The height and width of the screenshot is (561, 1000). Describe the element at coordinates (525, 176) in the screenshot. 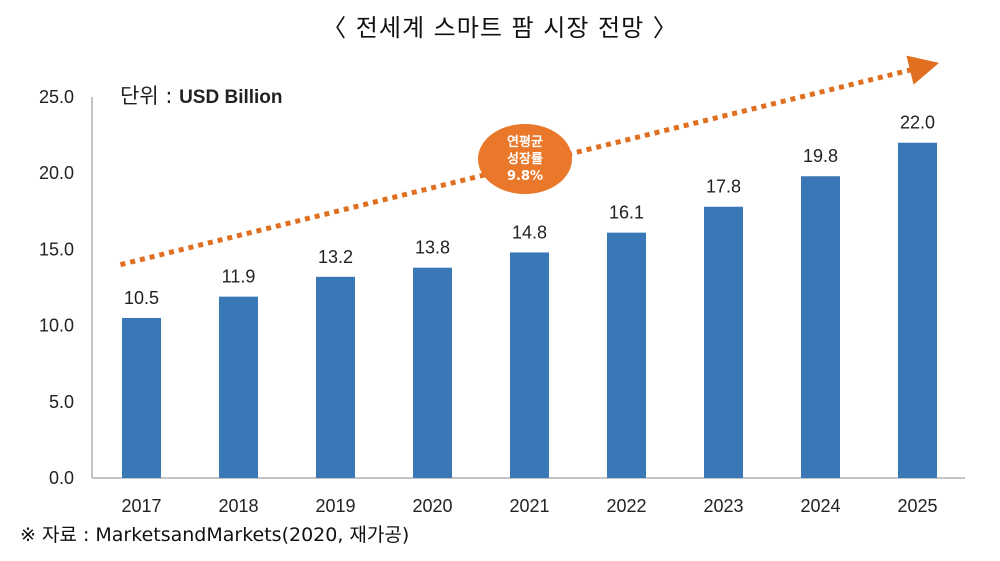

I see `cagr-badge-value: 9.8%` at that location.